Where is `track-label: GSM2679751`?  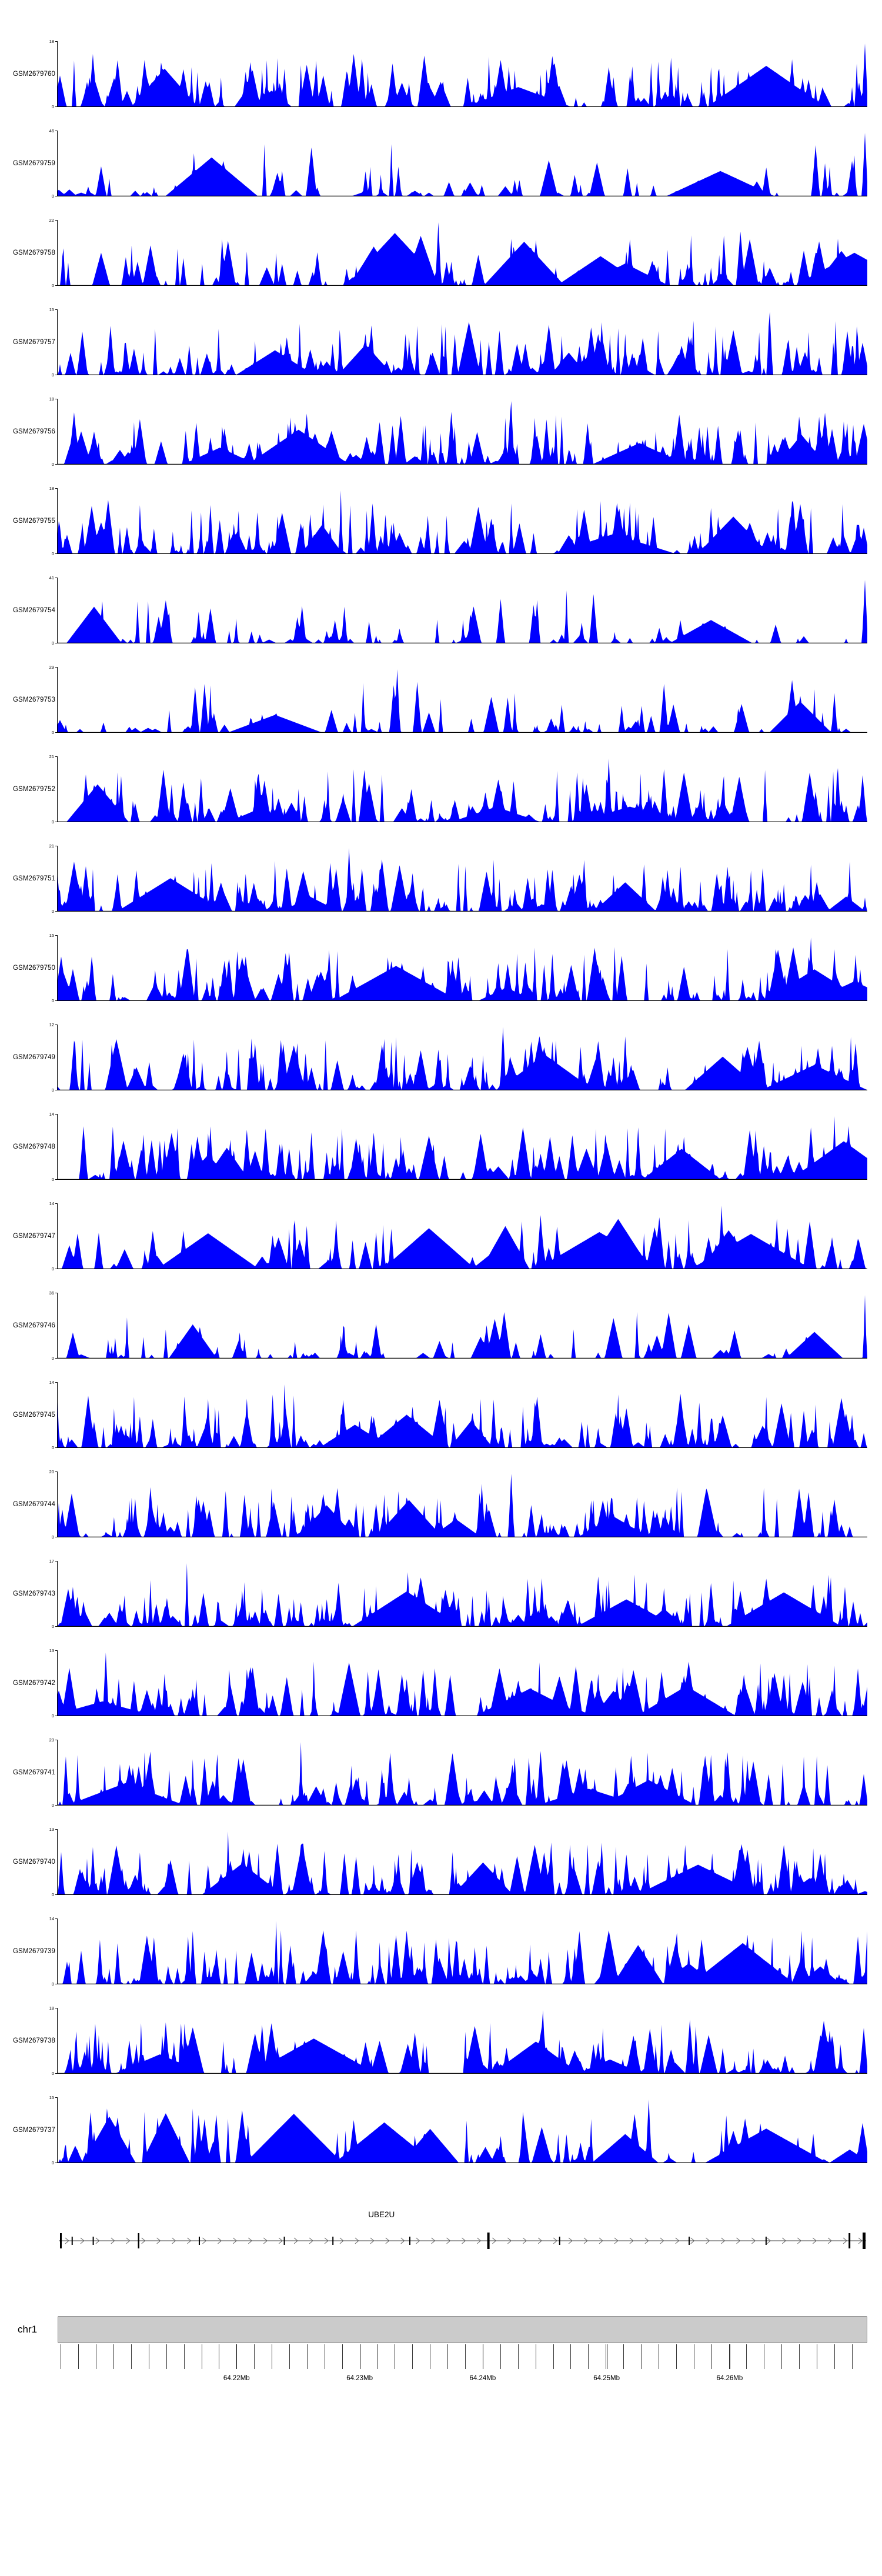 track-label: GSM2679751 is located at coordinates (34, 878).